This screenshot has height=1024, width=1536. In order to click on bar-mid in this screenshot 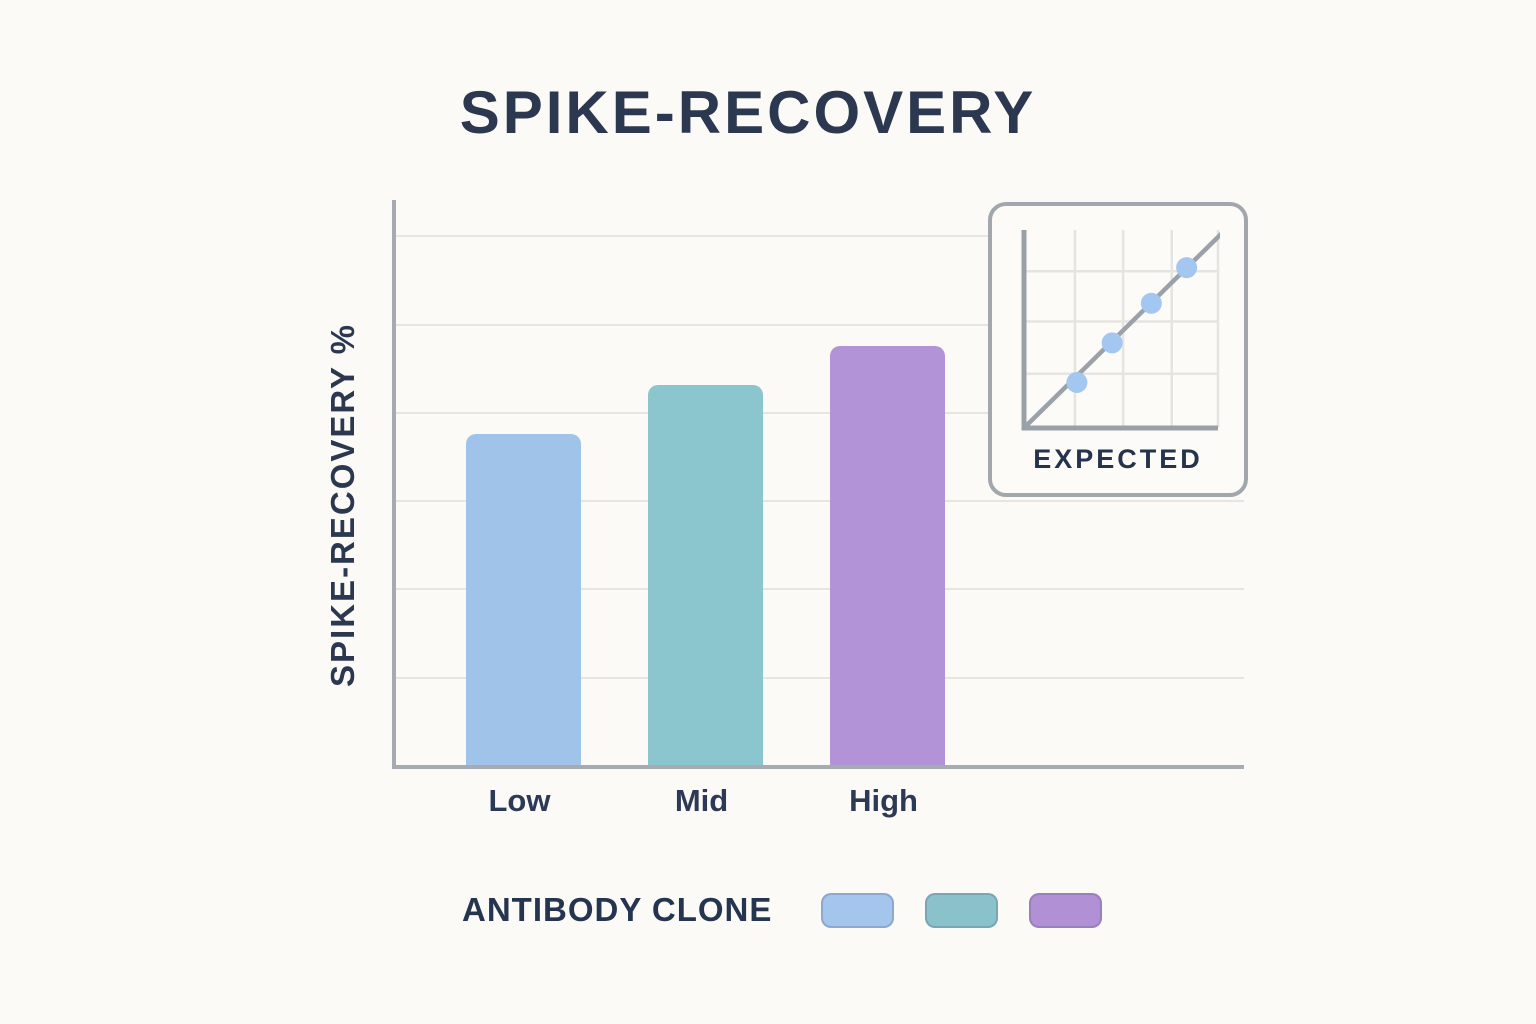, I will do `click(705, 575)`.